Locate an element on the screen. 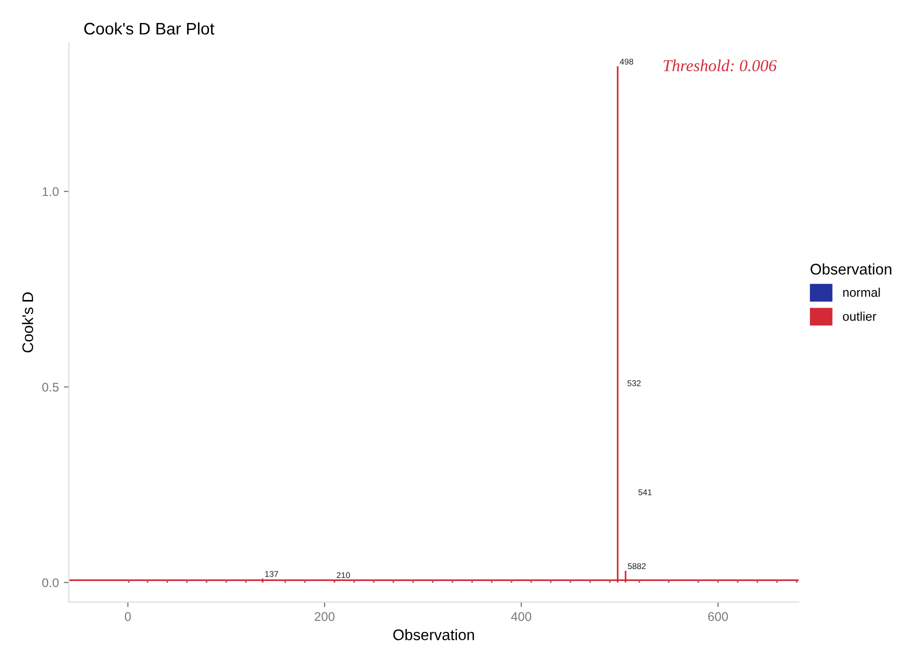 The height and width of the screenshot is (658, 918). y-tick-label: 0.5 is located at coordinates (50, 387).